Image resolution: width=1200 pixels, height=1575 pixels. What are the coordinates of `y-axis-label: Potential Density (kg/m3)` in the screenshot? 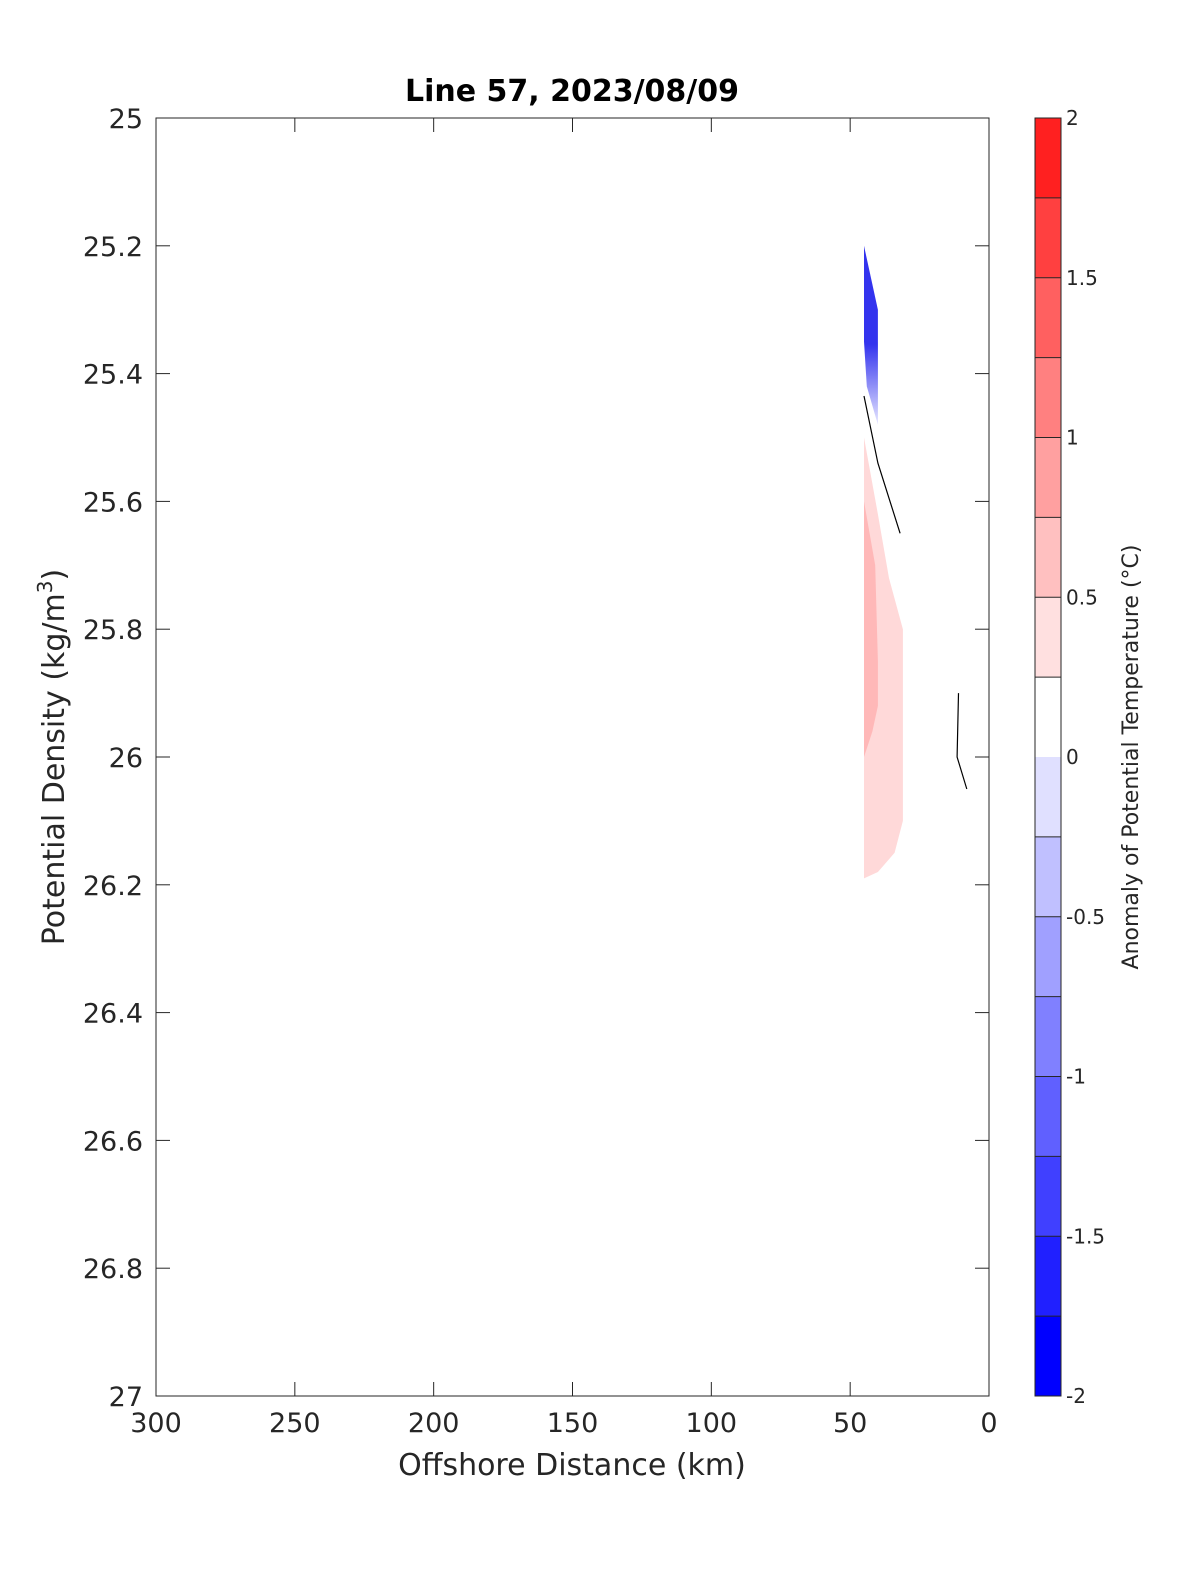 It's located at (52, 757).